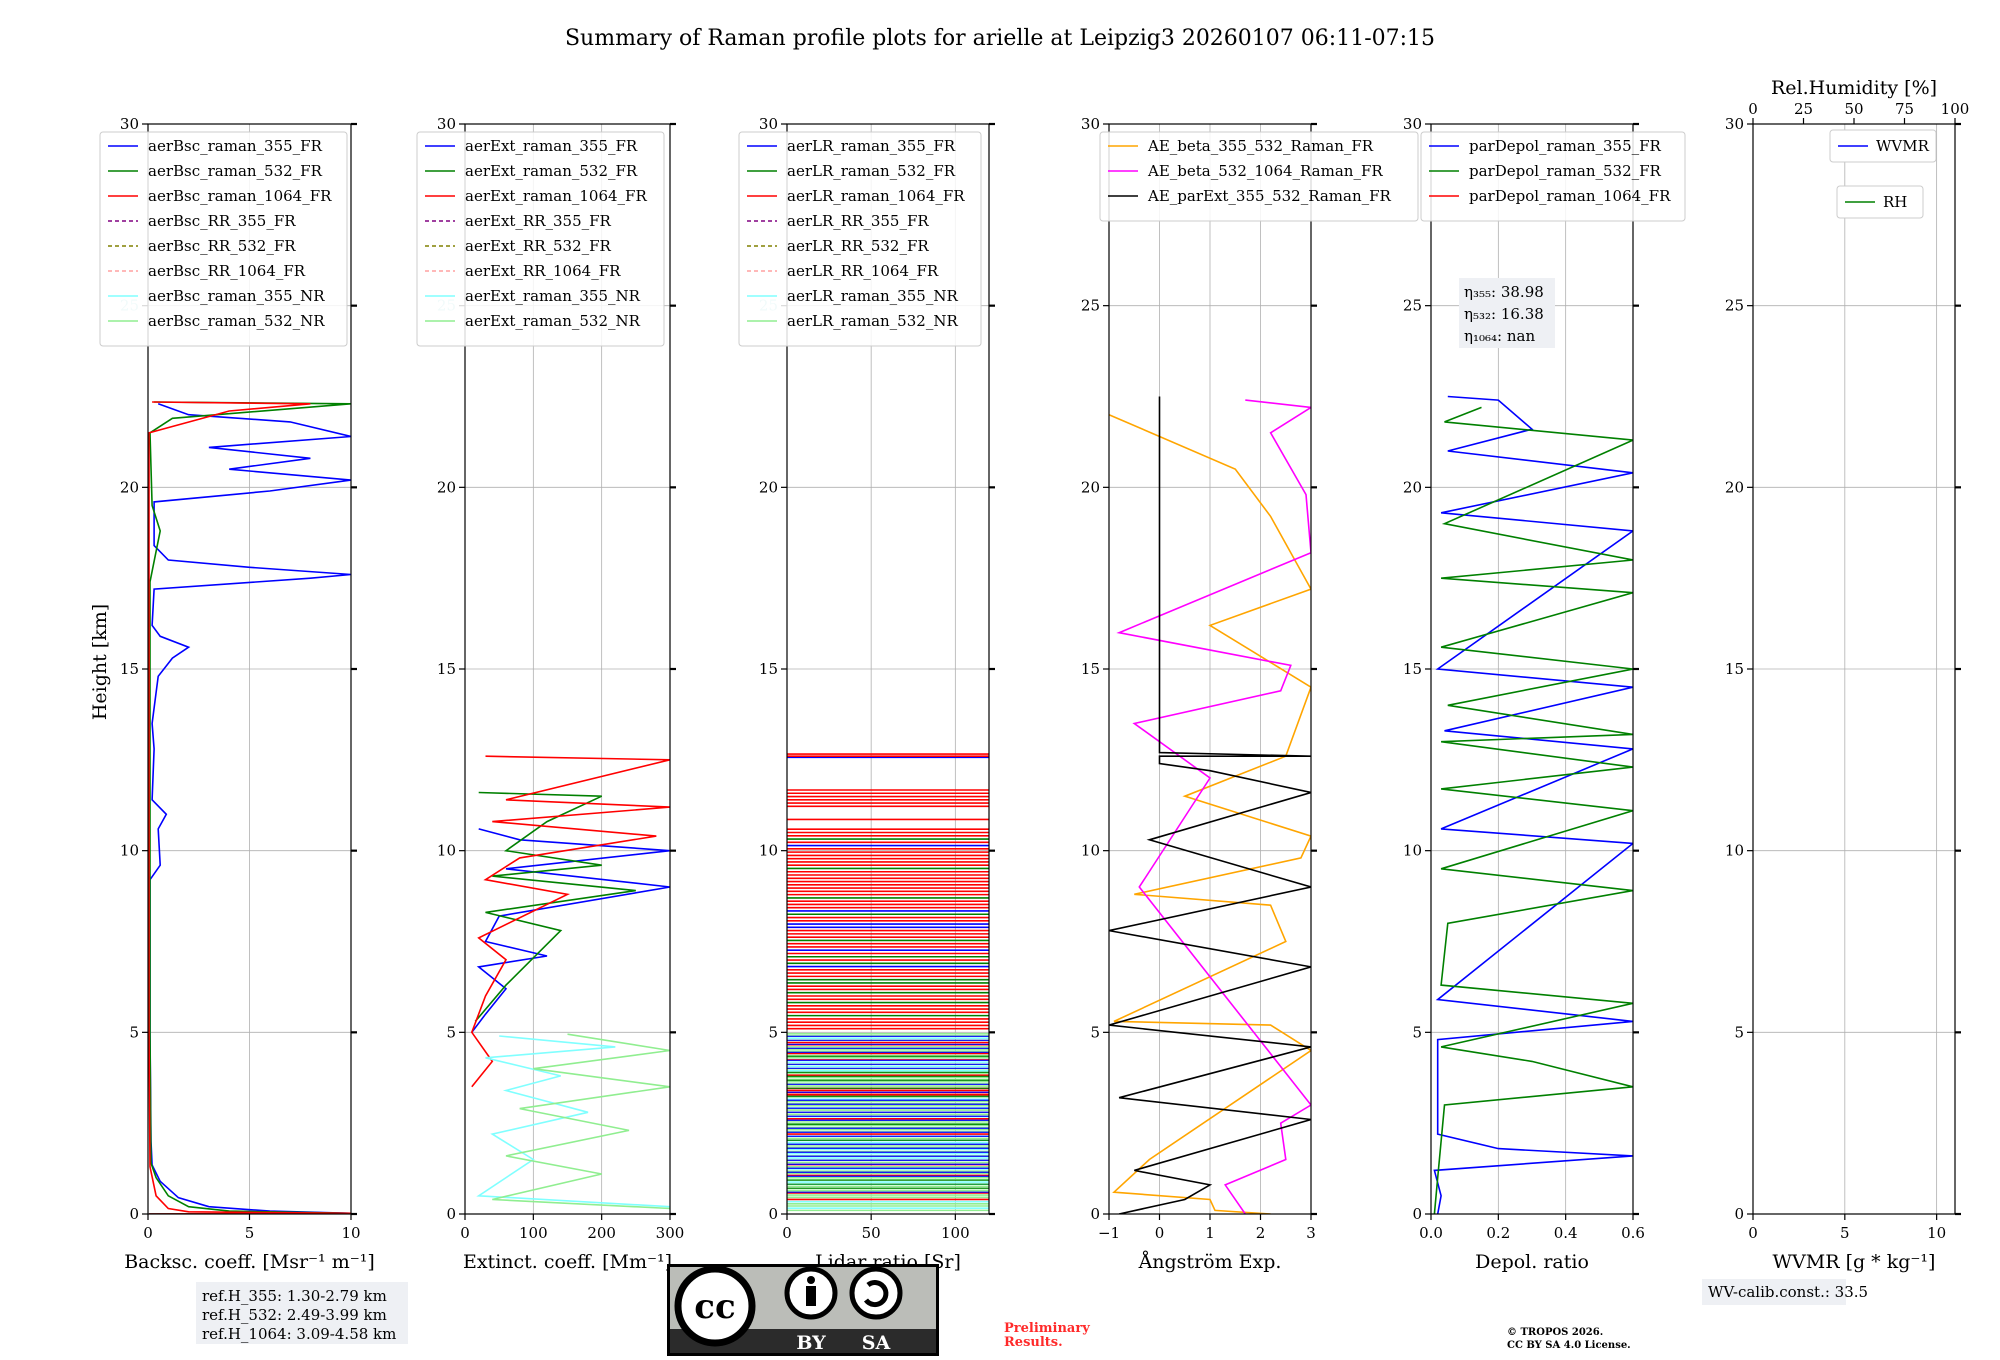 The height and width of the screenshot is (1360, 2000). I want to click on cc-license-badge: cc BY SA, so click(803, 1310).